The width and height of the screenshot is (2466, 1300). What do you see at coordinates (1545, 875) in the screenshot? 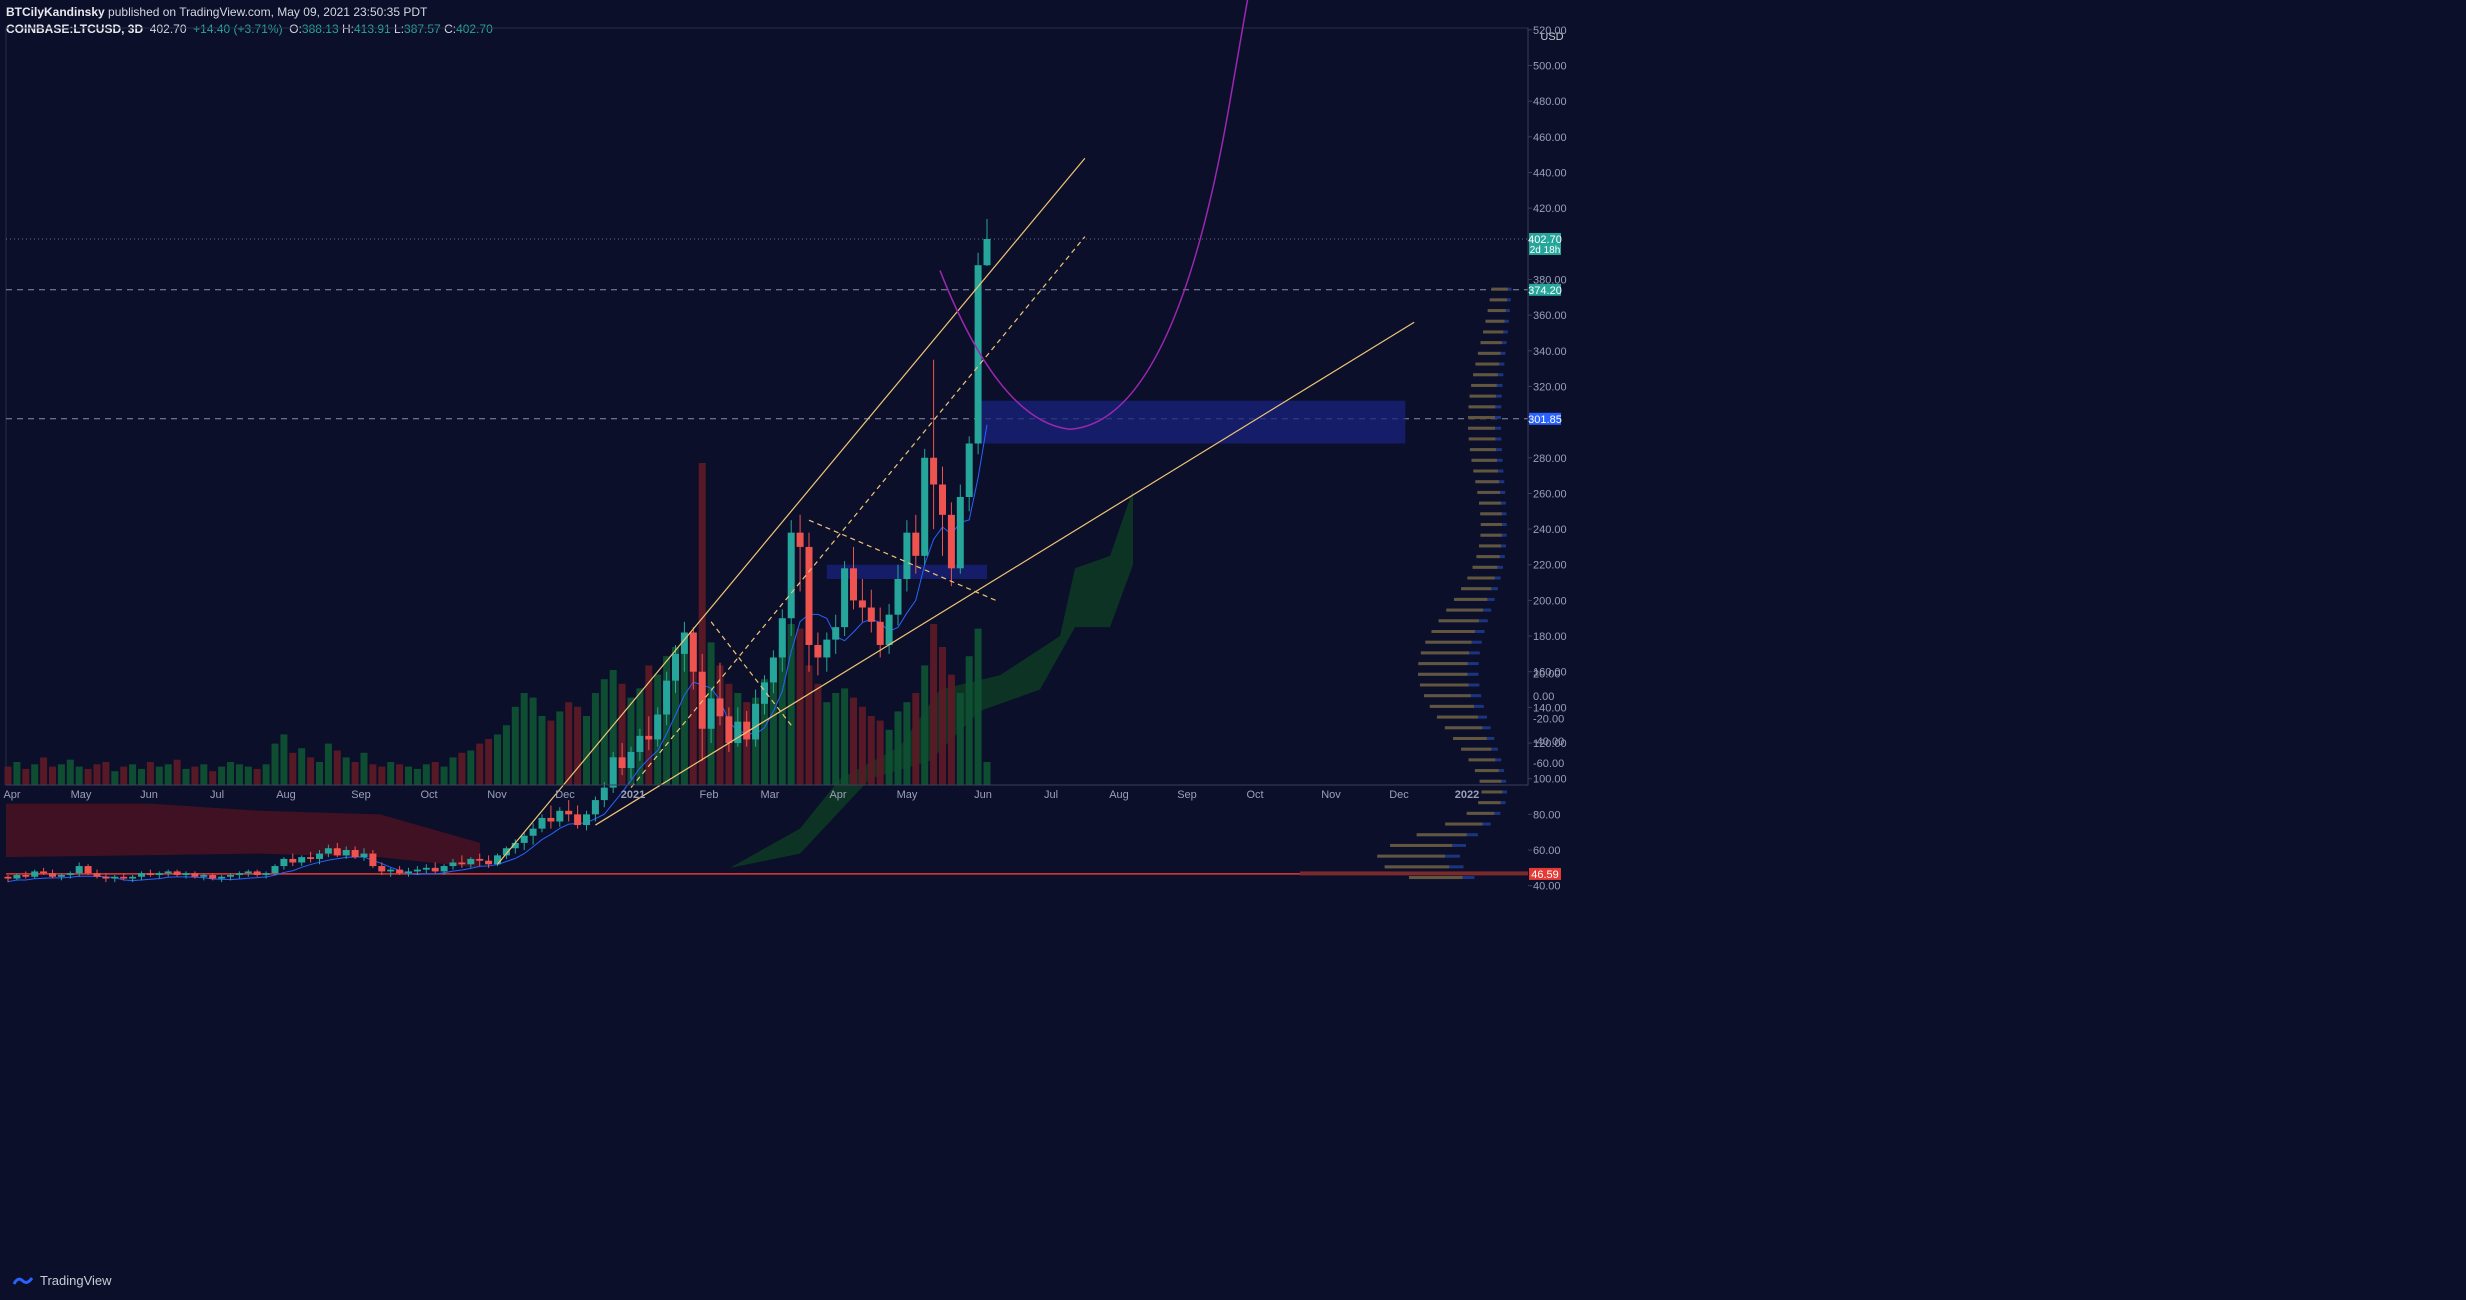
I see `price-label: 46.59` at bounding box center [1545, 875].